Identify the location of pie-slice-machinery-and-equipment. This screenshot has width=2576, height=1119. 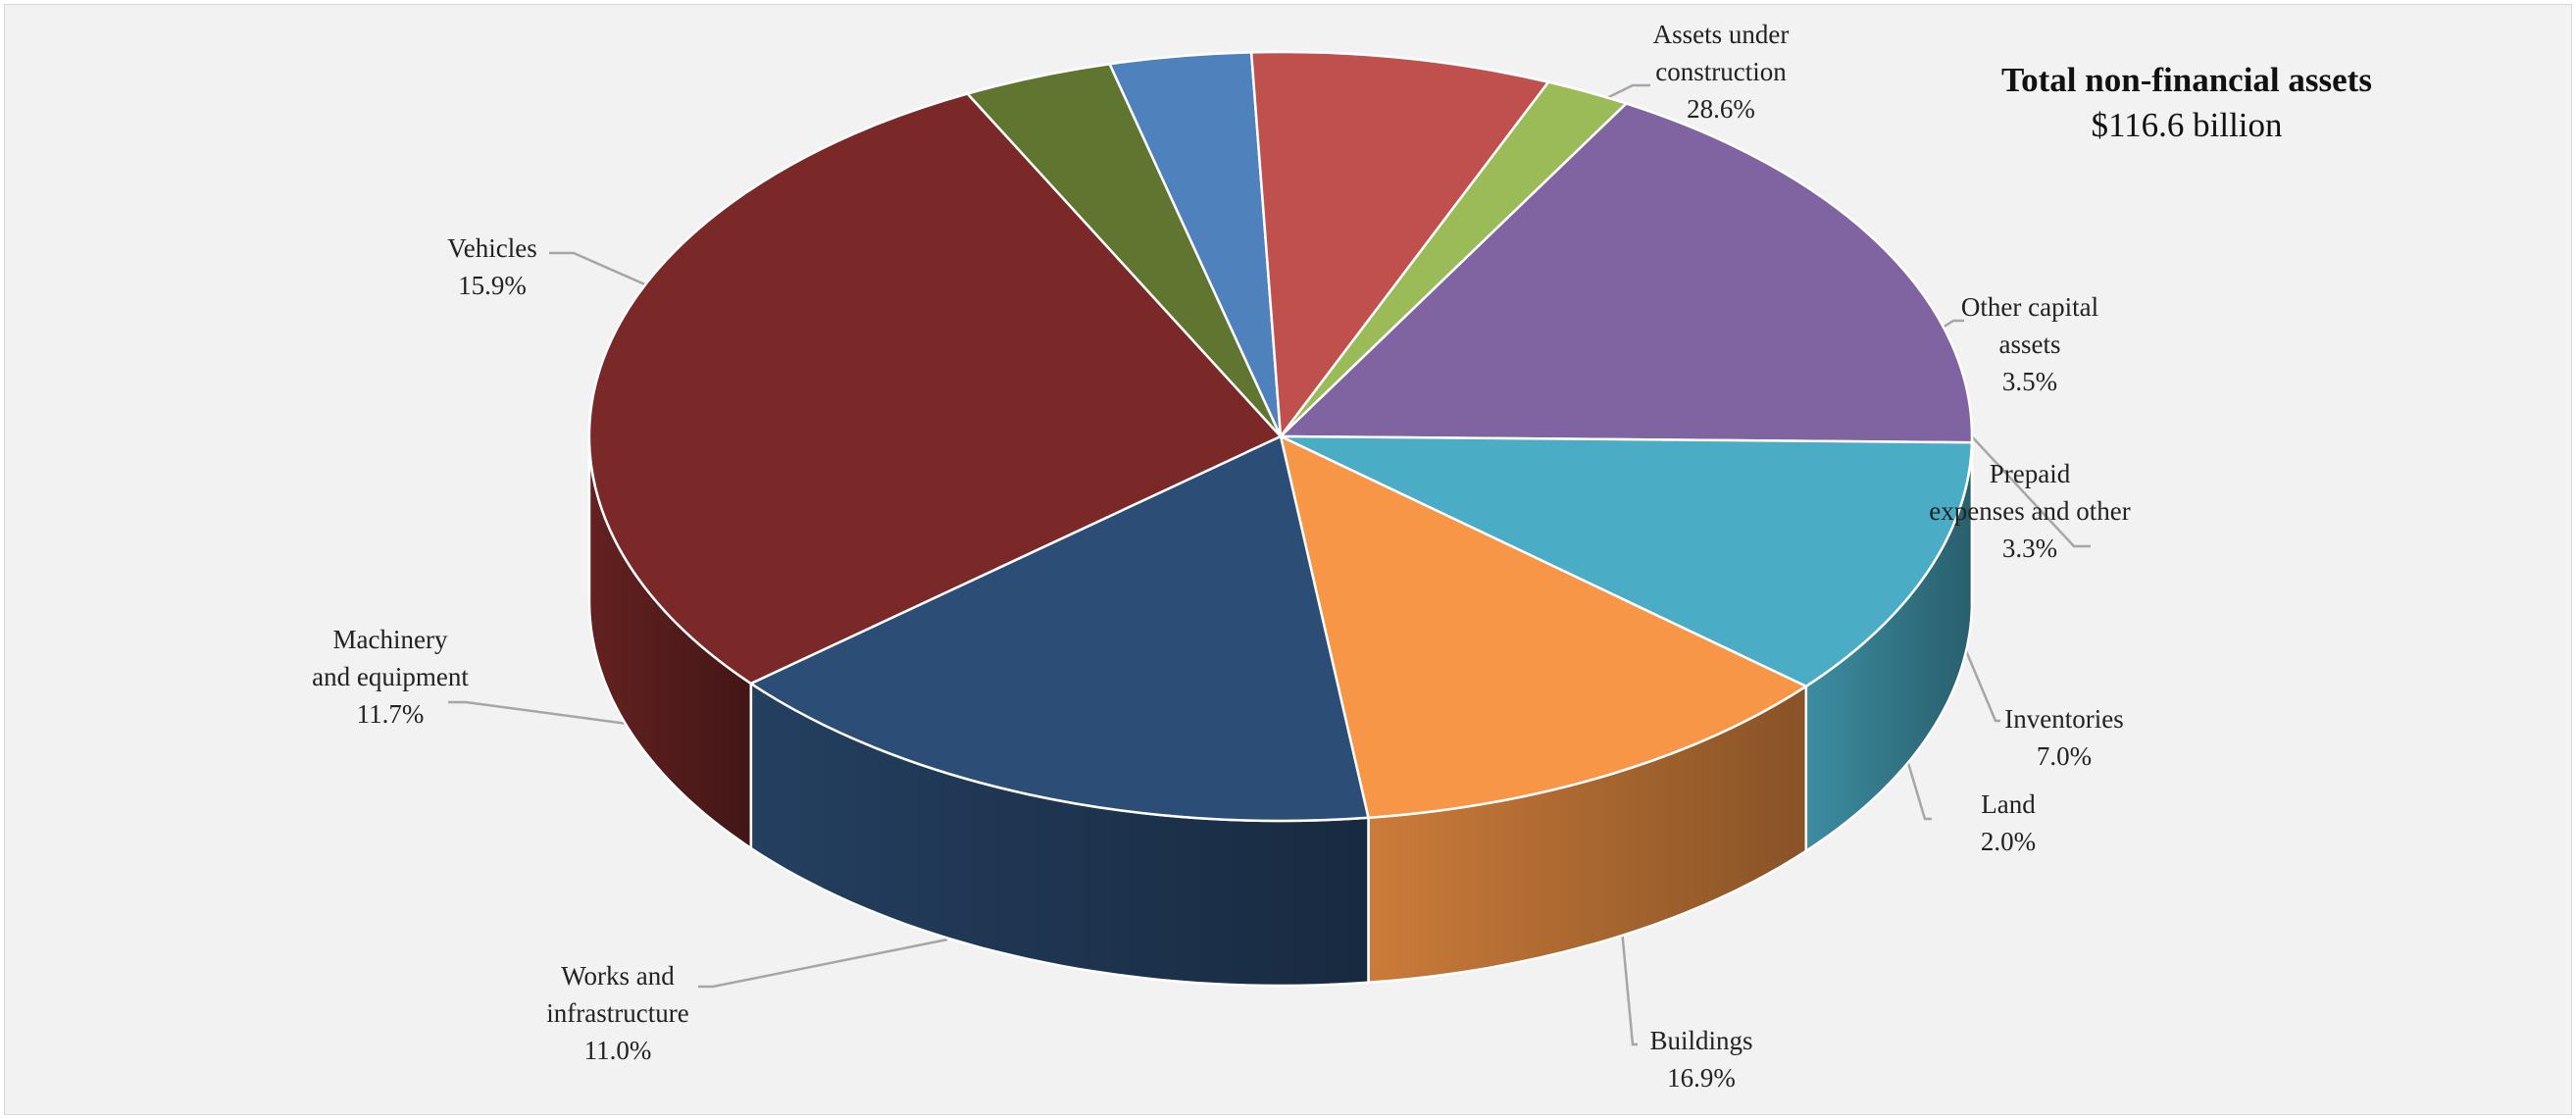
(1544, 626).